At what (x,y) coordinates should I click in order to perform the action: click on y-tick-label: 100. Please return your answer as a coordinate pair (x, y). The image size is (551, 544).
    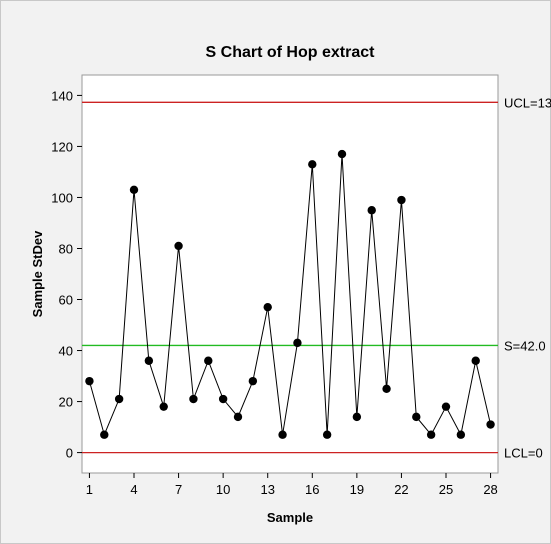
    Looking at the image, I should click on (62, 197).